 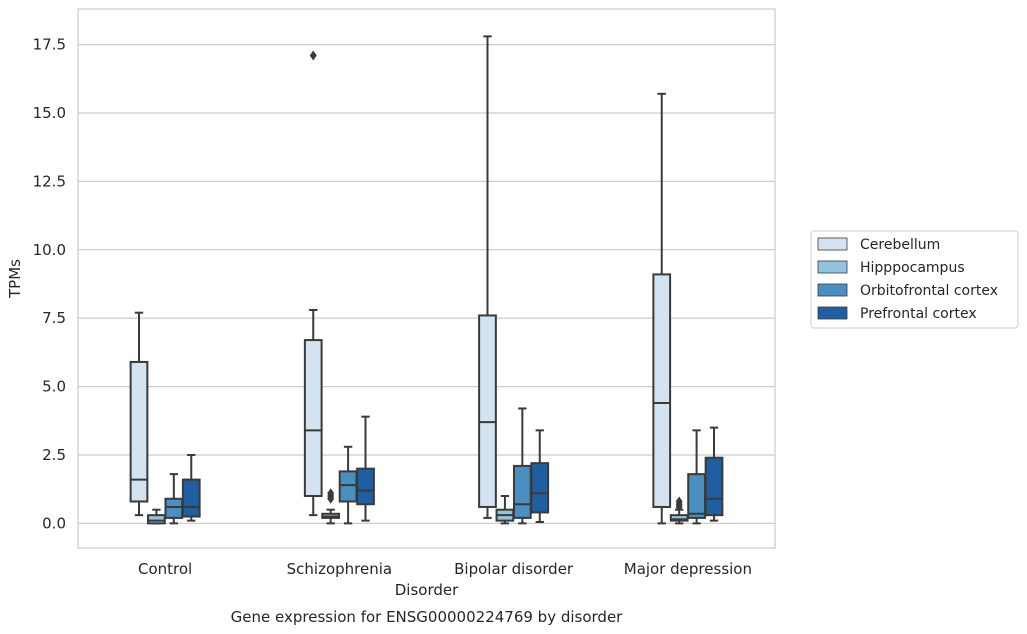 I want to click on y-axis-label: TPMs, so click(x=15, y=279).